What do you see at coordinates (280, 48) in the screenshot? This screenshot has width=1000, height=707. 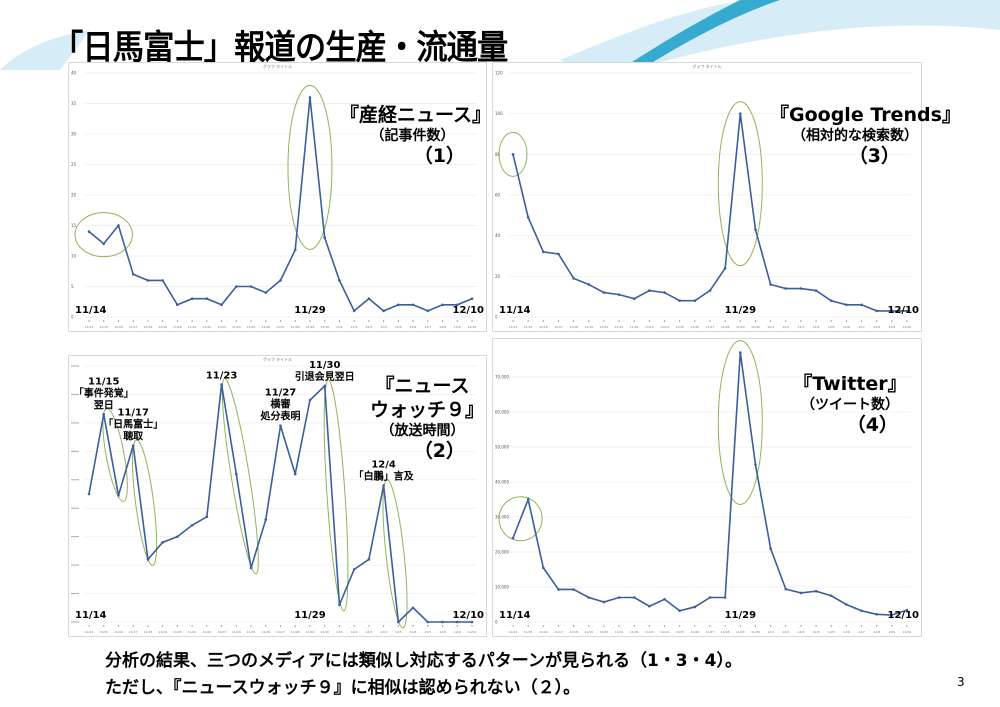 I see `slide-title: 「日馬富士」報道の生産・流通量` at bounding box center [280, 48].